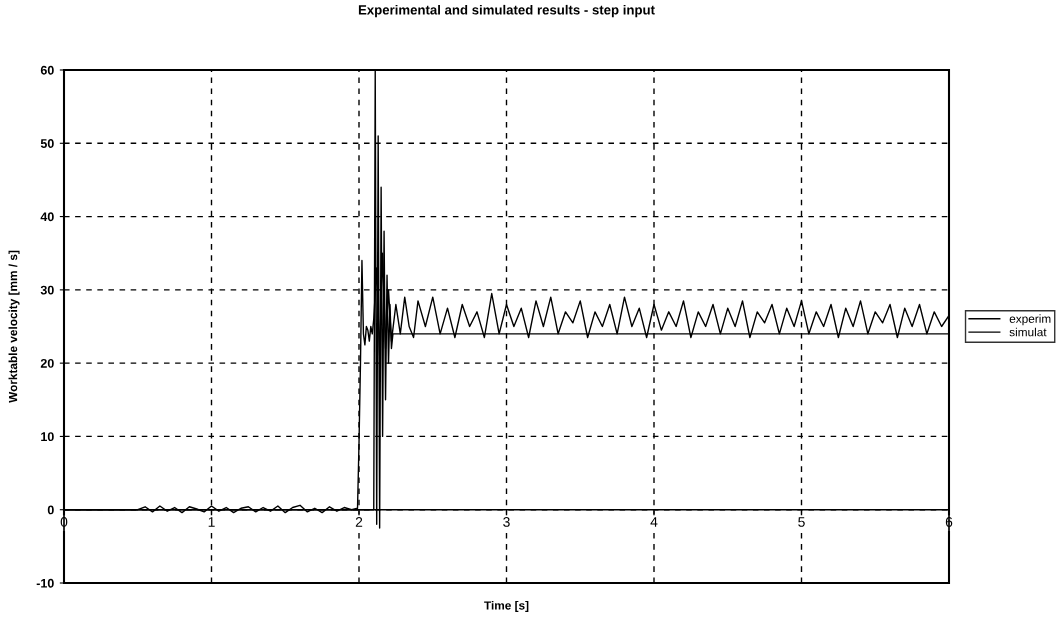 The height and width of the screenshot is (625, 1057). What do you see at coordinates (47, 437) in the screenshot?
I see `y-tick-label: 10` at bounding box center [47, 437].